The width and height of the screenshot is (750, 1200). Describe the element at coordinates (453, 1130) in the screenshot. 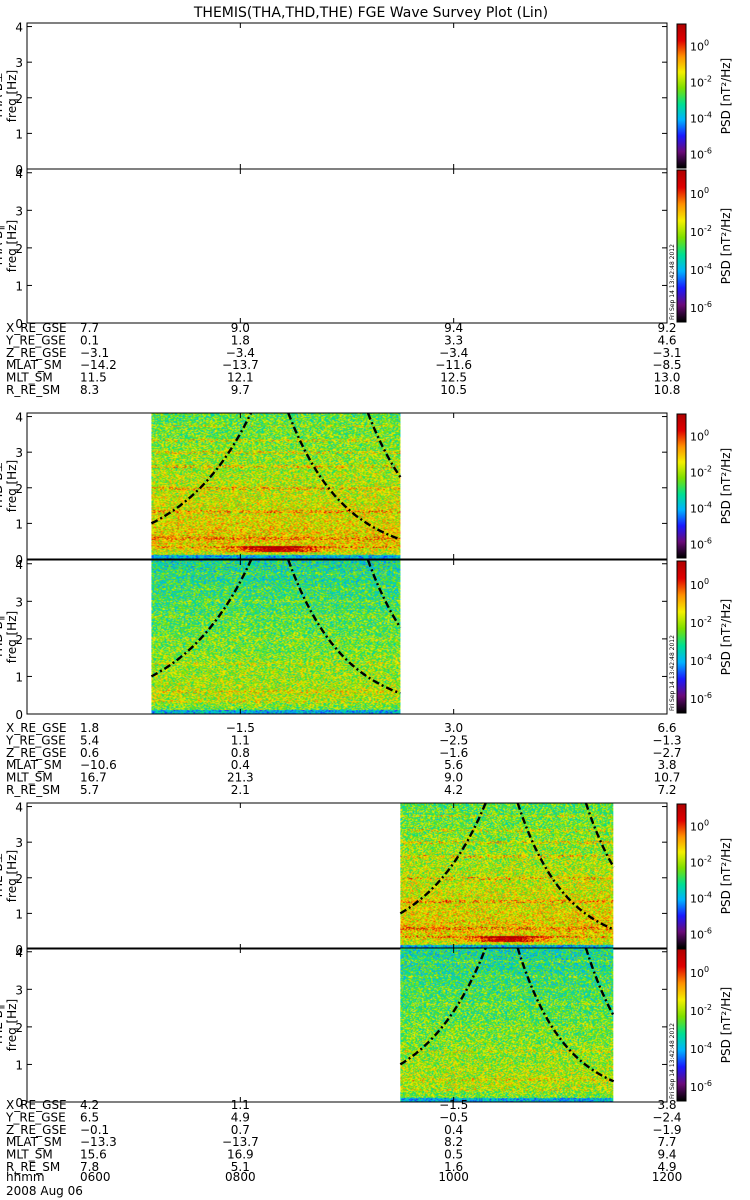

I see `ephemeris-value: 0.4` at that location.